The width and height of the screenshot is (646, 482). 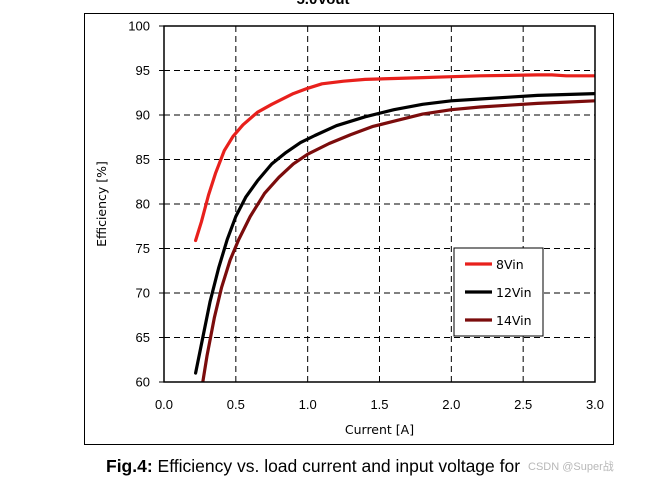 I want to click on legend-label-14vin: 14Vin, so click(x=514, y=320).